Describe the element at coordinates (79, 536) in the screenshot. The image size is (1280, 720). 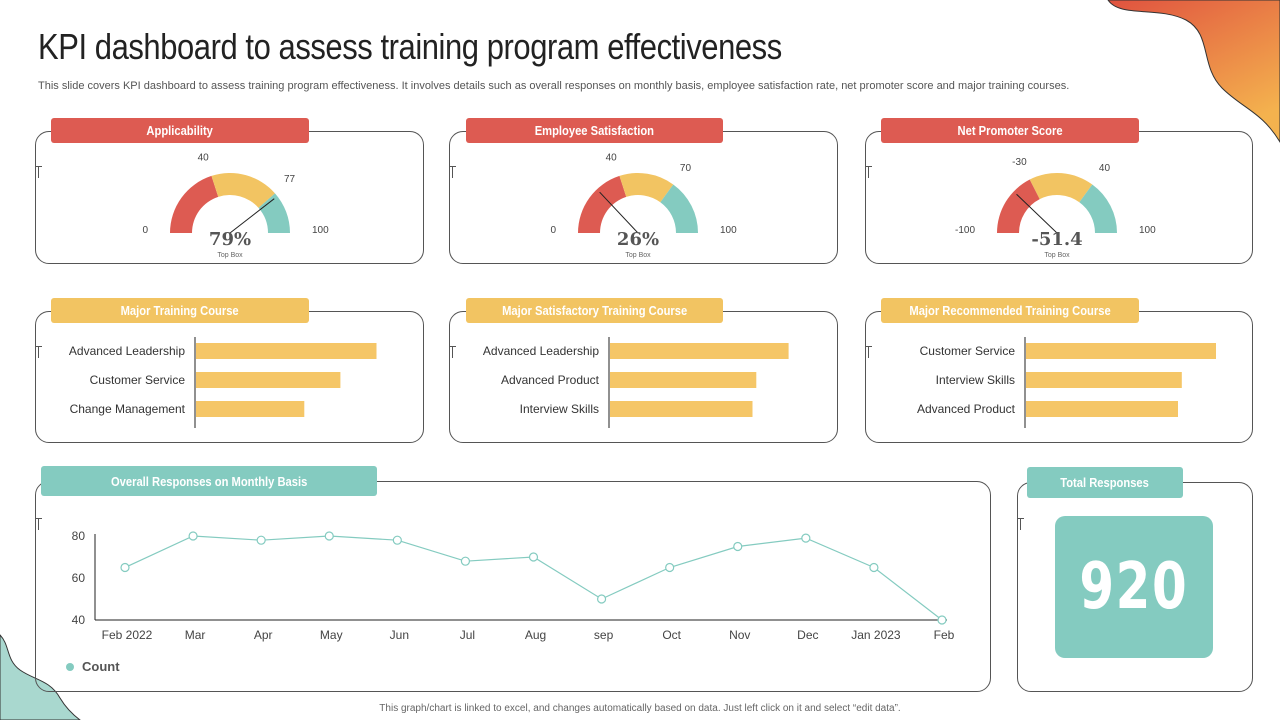
I see `y-tick-label: 80` at that location.